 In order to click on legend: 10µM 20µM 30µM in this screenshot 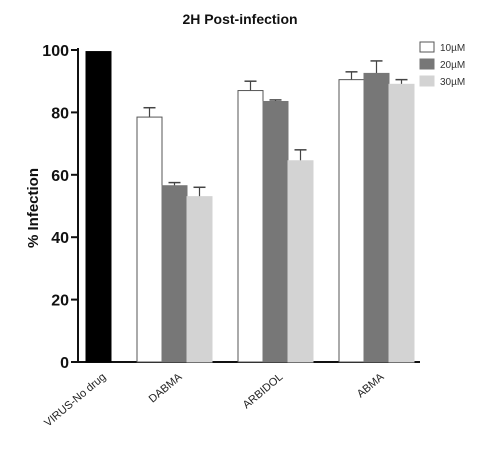, I will do `click(442, 64)`.